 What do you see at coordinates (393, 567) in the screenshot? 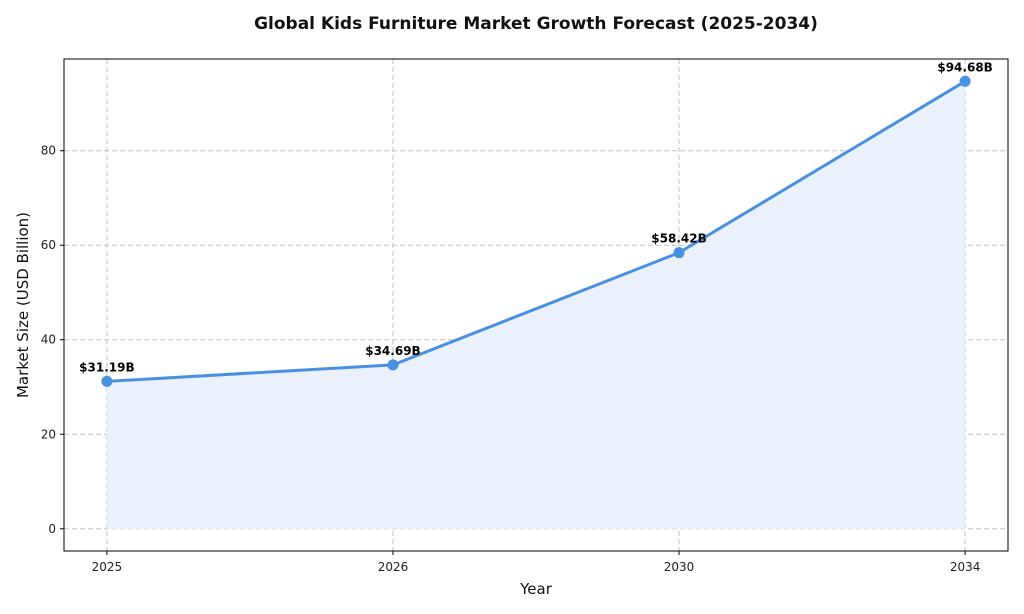
I see `x-tick-label: 2026` at bounding box center [393, 567].